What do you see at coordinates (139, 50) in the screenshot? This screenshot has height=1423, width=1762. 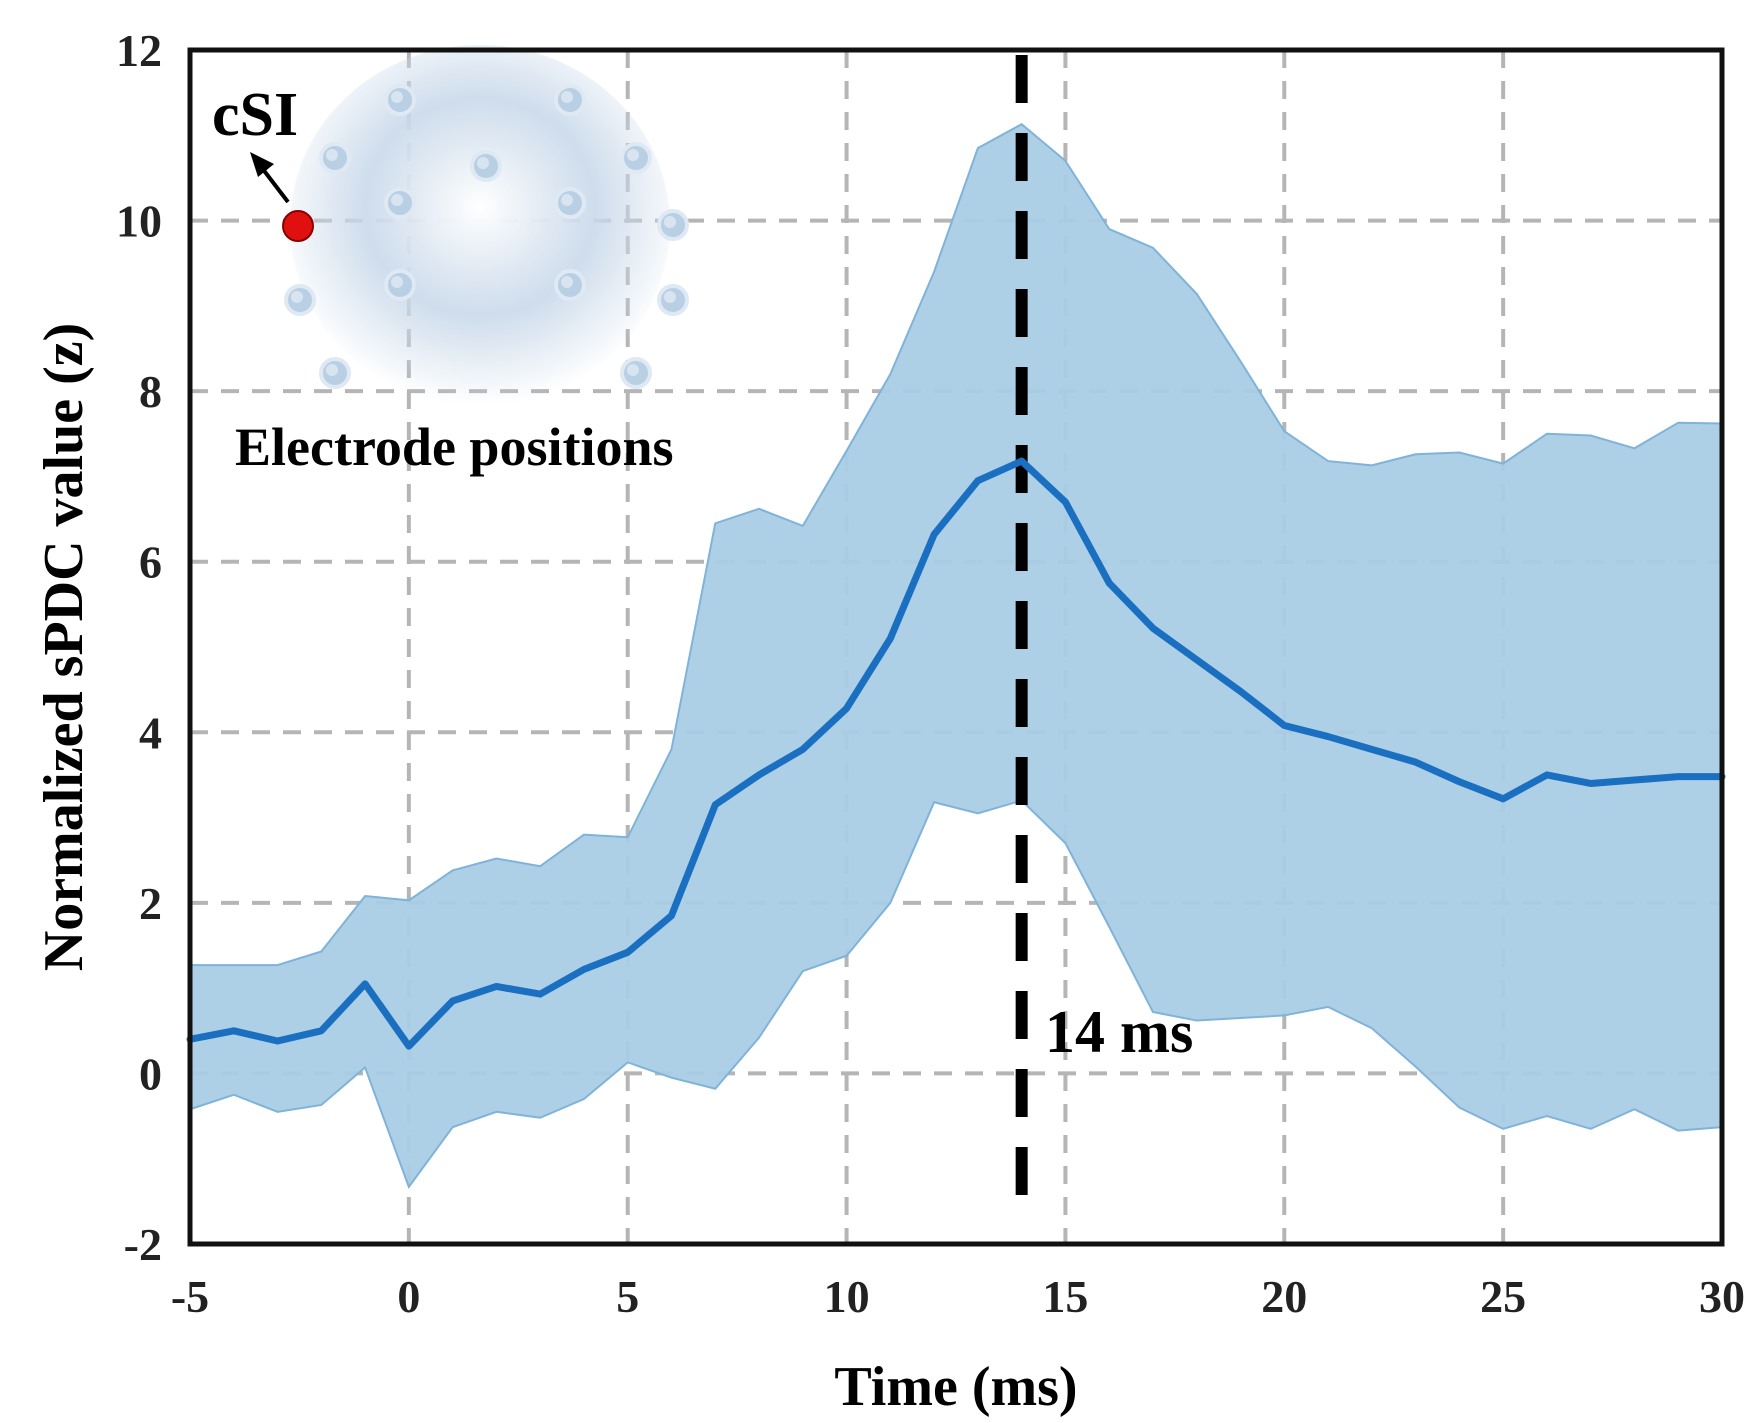 I see `y-tick-label: 12` at bounding box center [139, 50].